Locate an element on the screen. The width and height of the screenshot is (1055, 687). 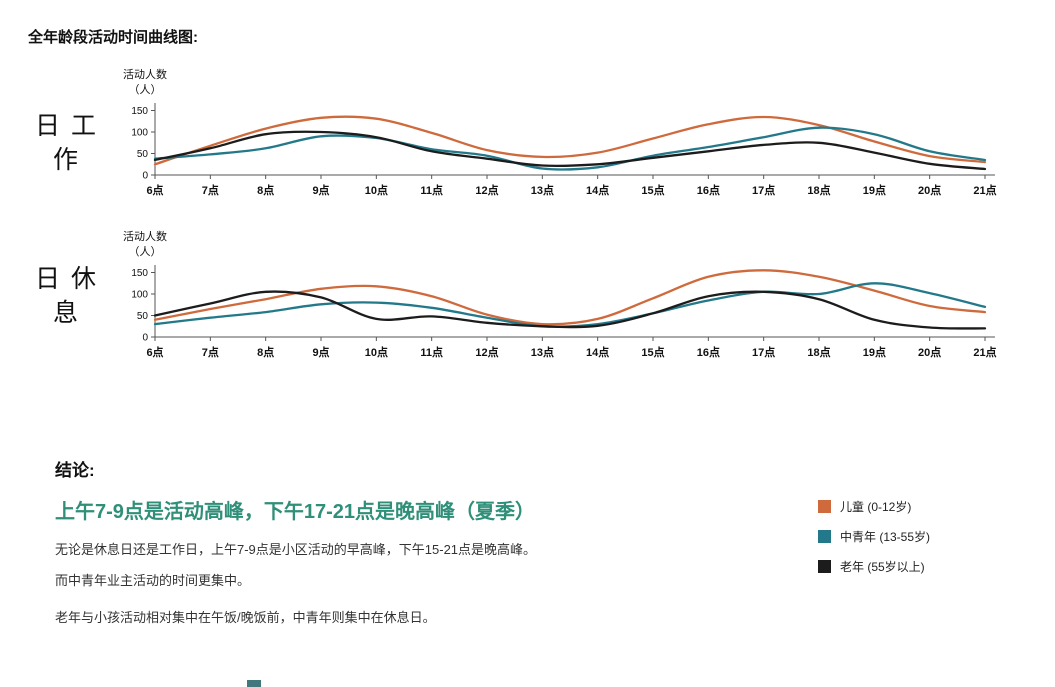
legend-label-elderly: 老年 (55岁以上) is located at coordinates (882, 567).